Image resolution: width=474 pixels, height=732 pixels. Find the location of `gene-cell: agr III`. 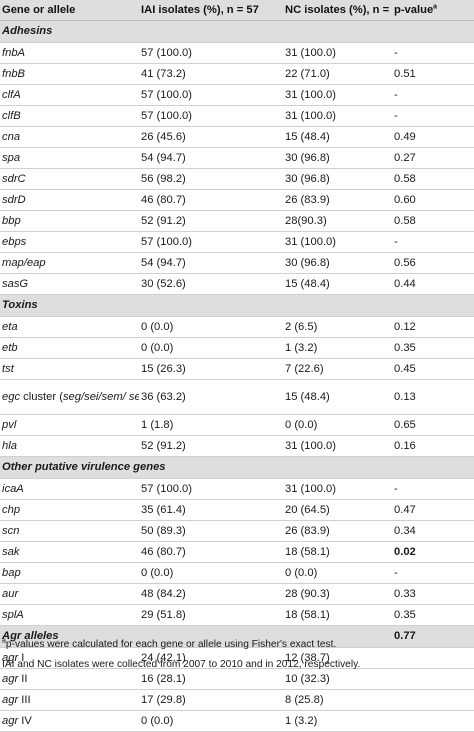

gene-cell: agr III is located at coordinates (69, 700).